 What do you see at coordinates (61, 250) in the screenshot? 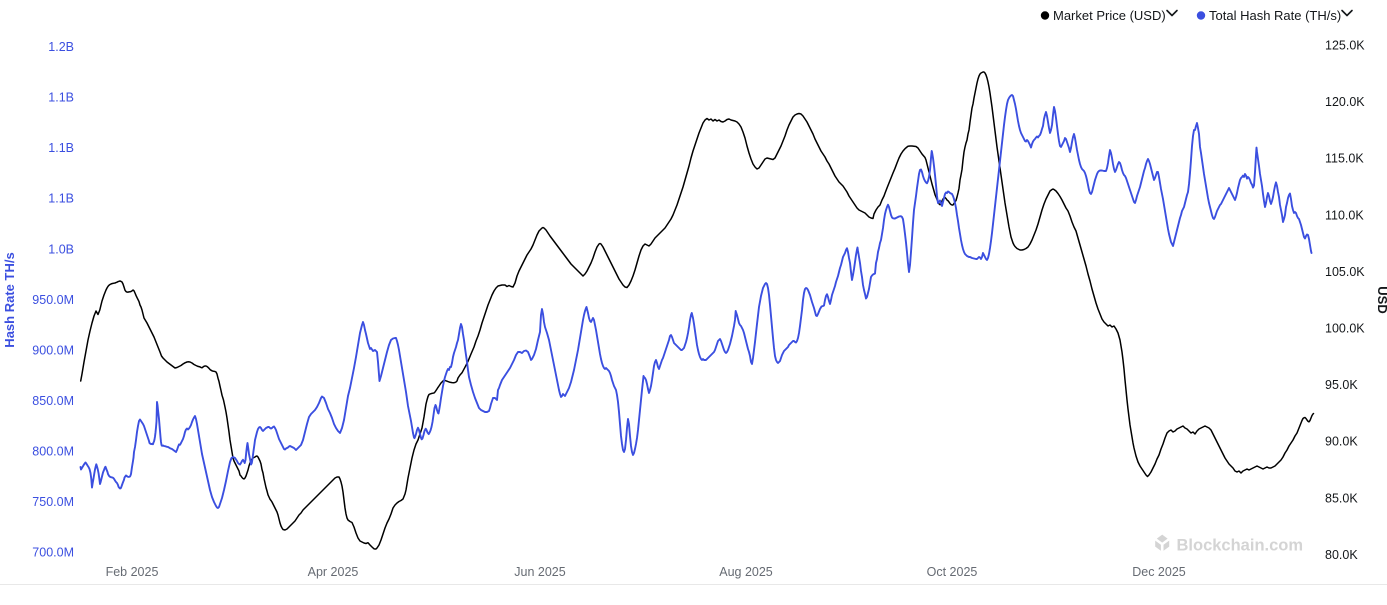
I see `svg-text: 1.0B` at bounding box center [61, 250].